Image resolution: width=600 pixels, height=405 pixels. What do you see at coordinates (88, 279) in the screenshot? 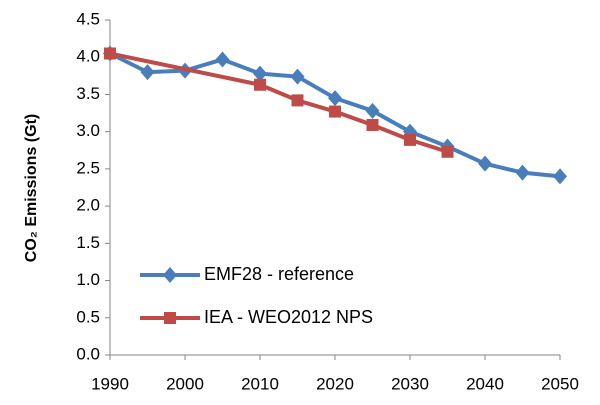
I see `y-tick-label: 1.0` at bounding box center [88, 279].